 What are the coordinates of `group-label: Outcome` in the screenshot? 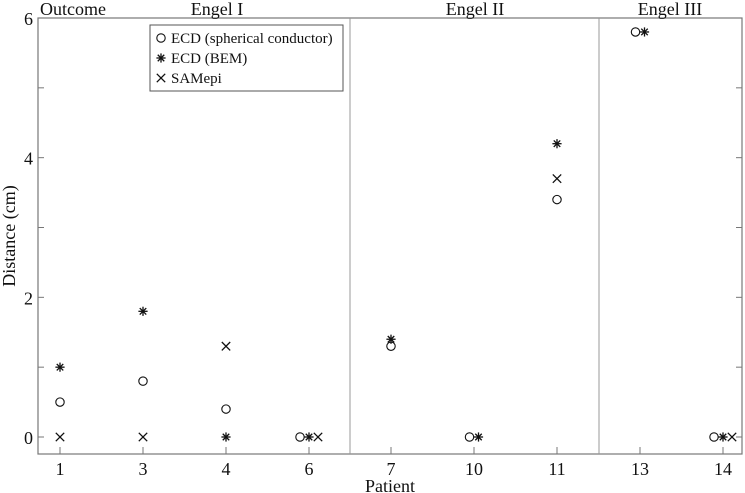 It's located at (73, 9).